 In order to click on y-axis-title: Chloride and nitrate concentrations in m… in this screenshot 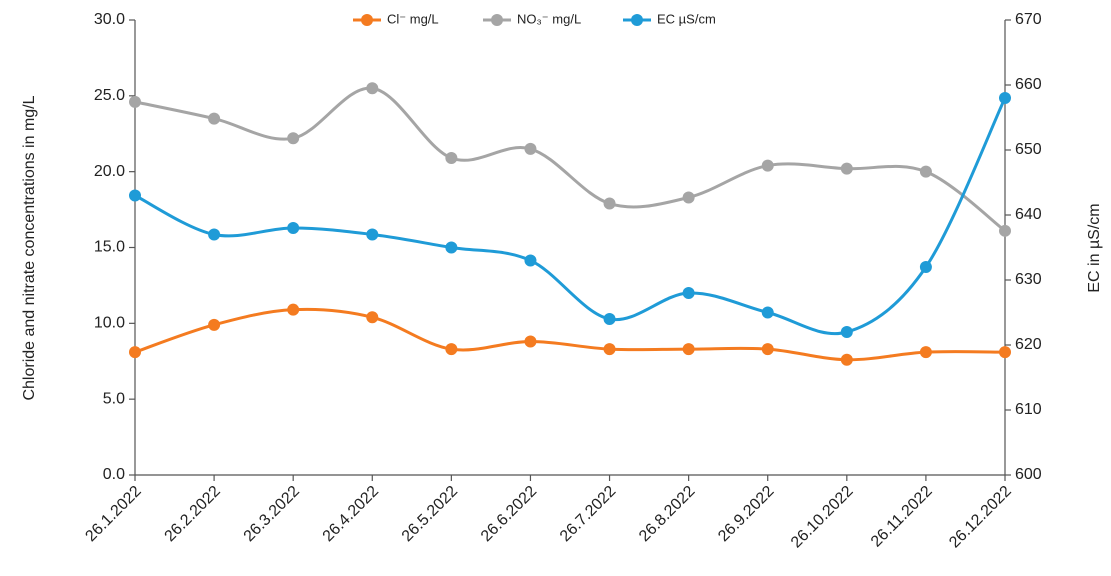, I will do `click(29, 247)`.